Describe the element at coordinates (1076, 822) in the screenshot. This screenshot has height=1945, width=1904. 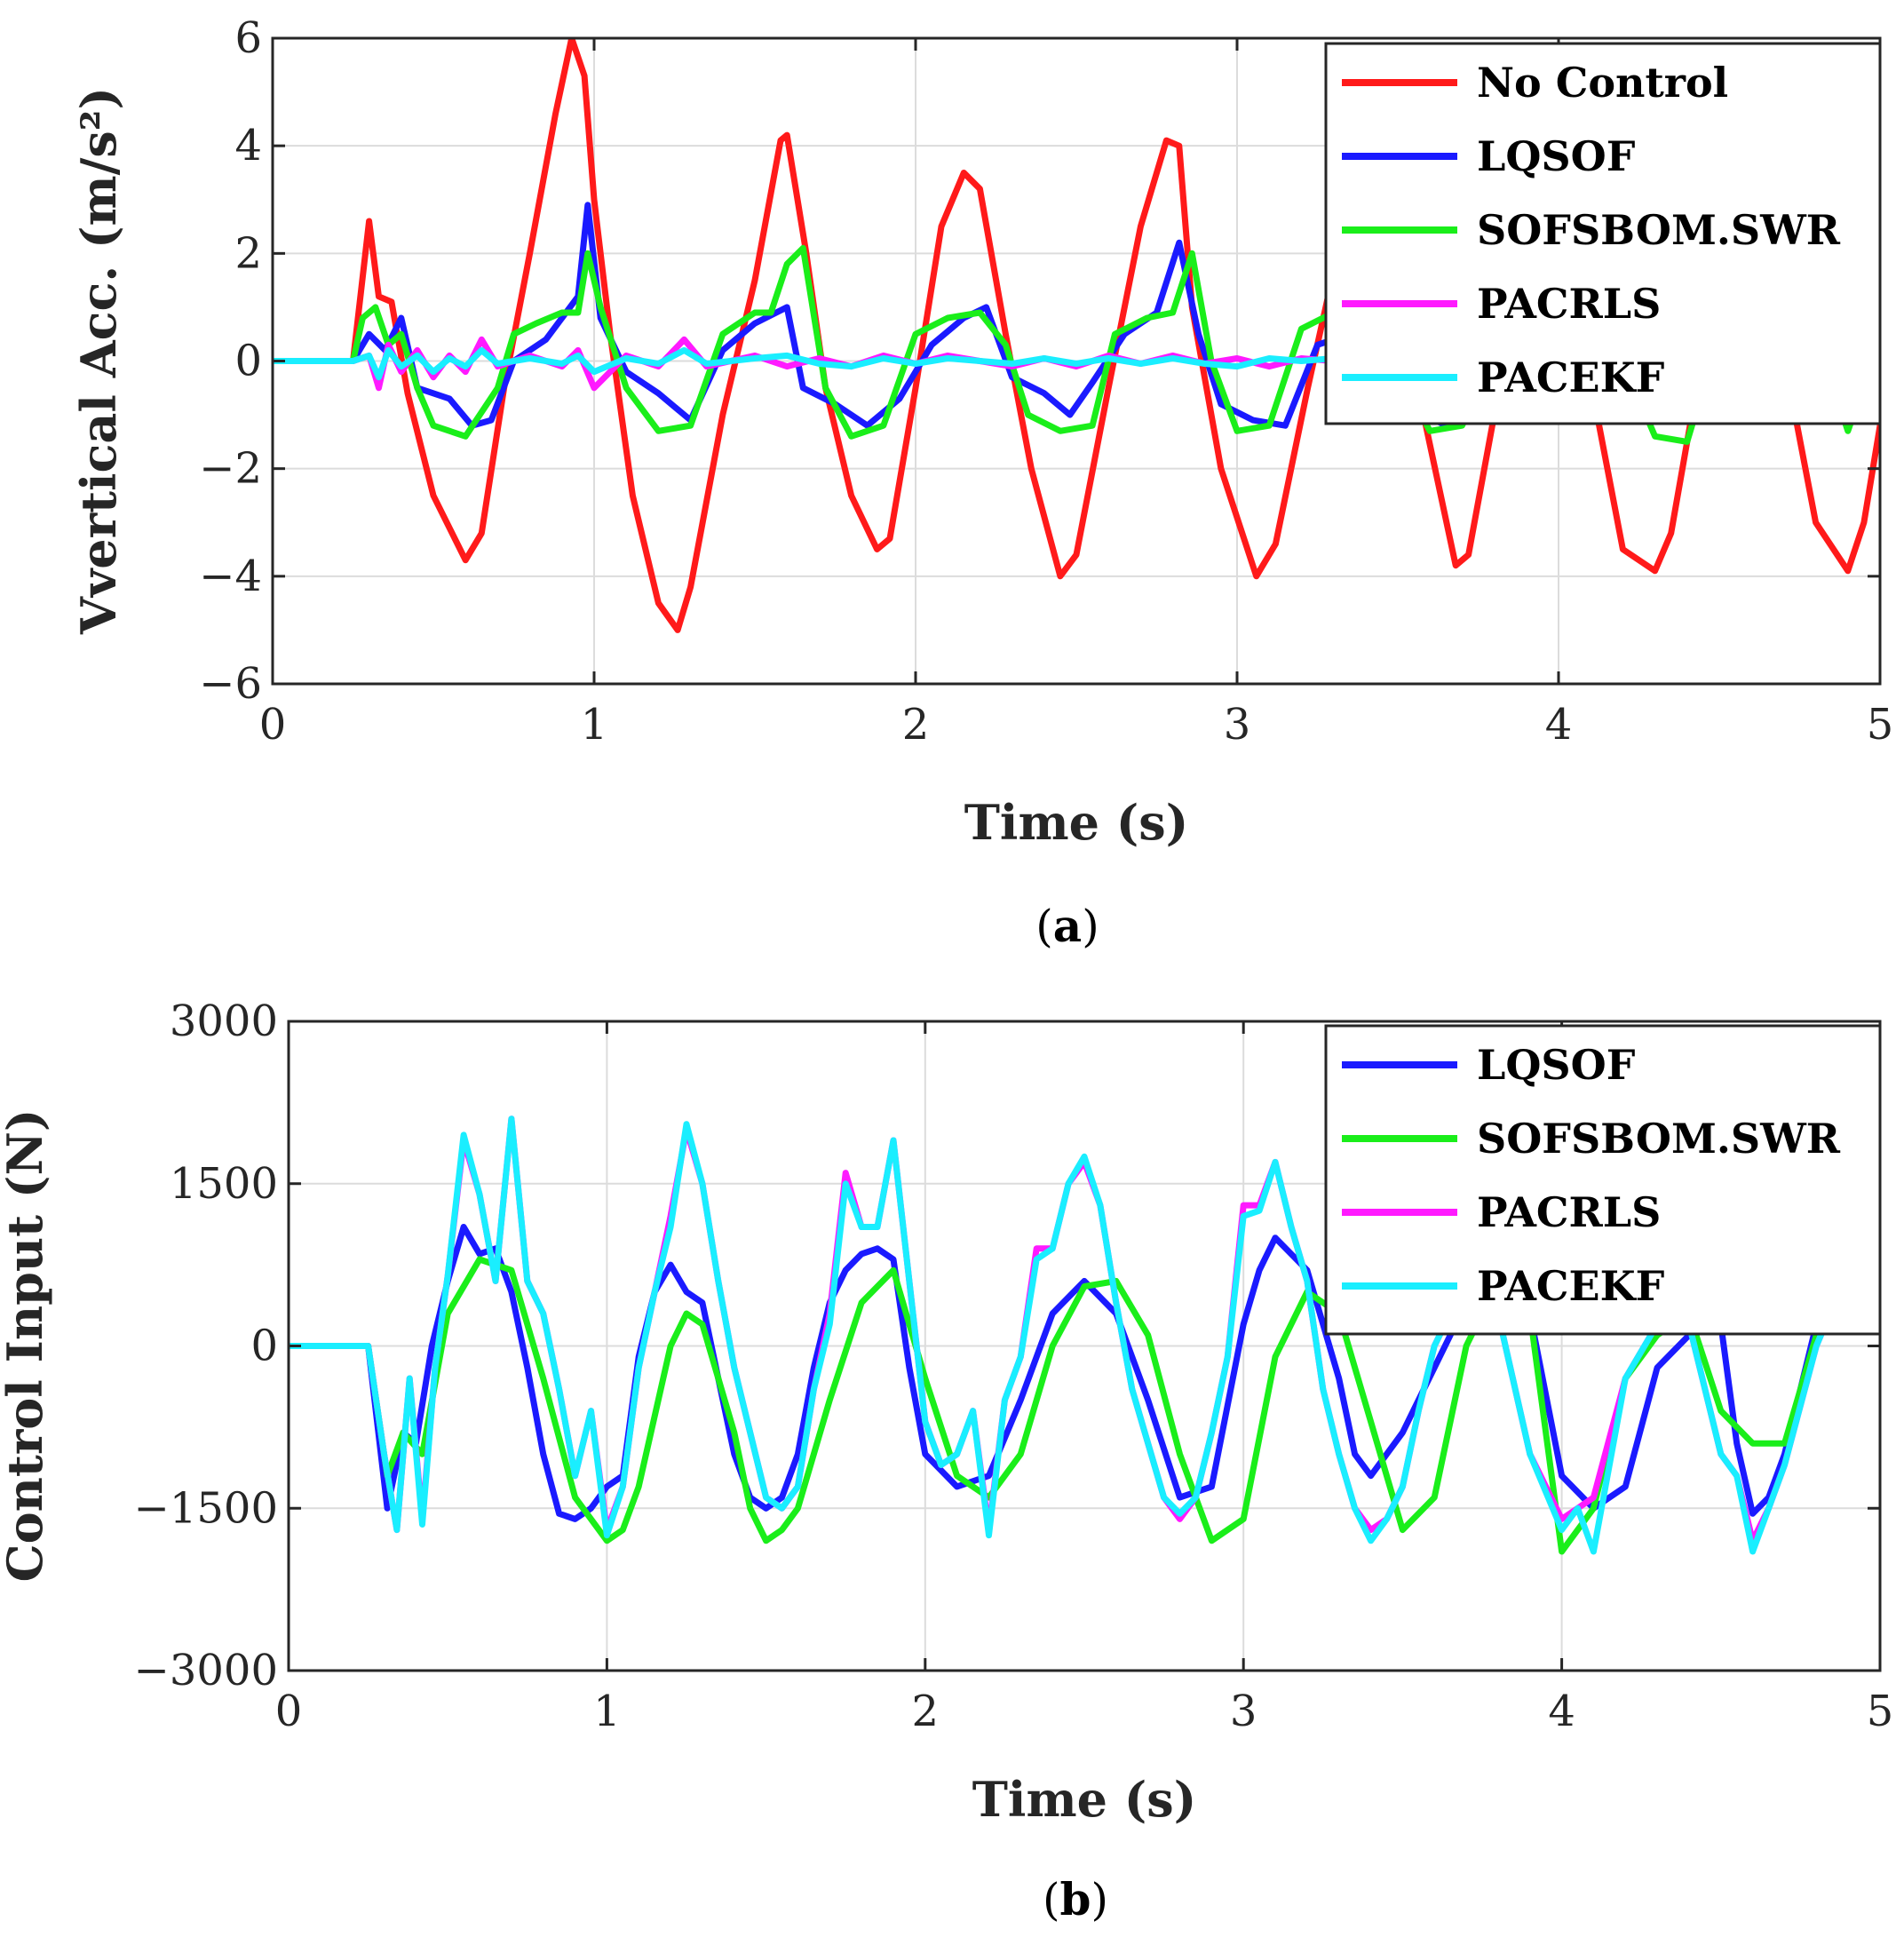
I see `x-axis-label-a: Time (s)` at that location.